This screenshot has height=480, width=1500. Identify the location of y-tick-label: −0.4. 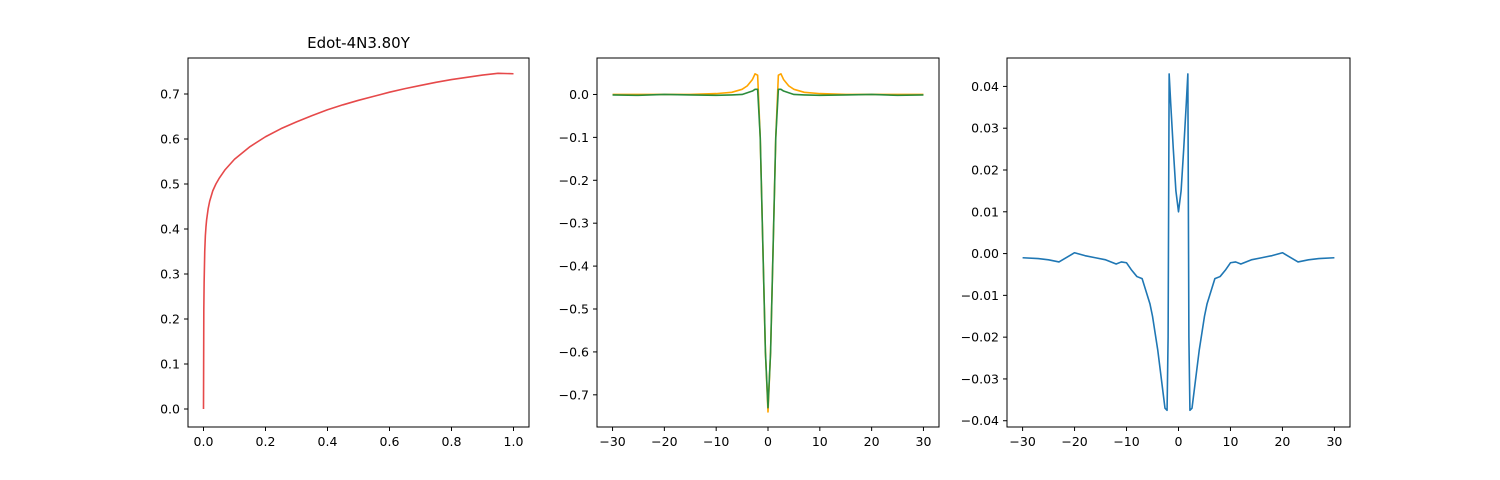
(574, 266).